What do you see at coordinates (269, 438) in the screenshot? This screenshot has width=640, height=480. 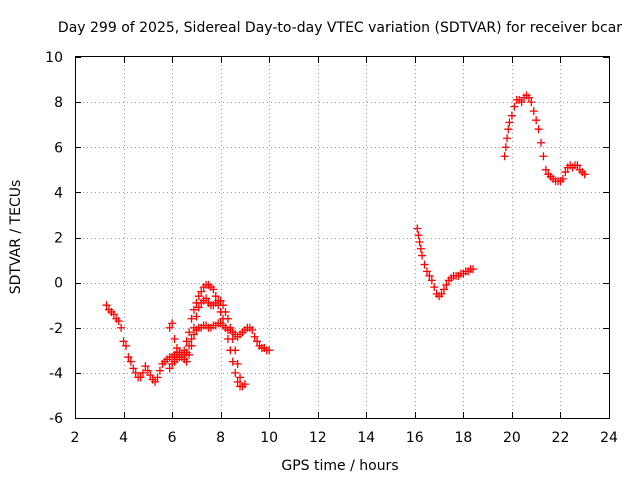 I see `x-tick-label: 10` at bounding box center [269, 438].